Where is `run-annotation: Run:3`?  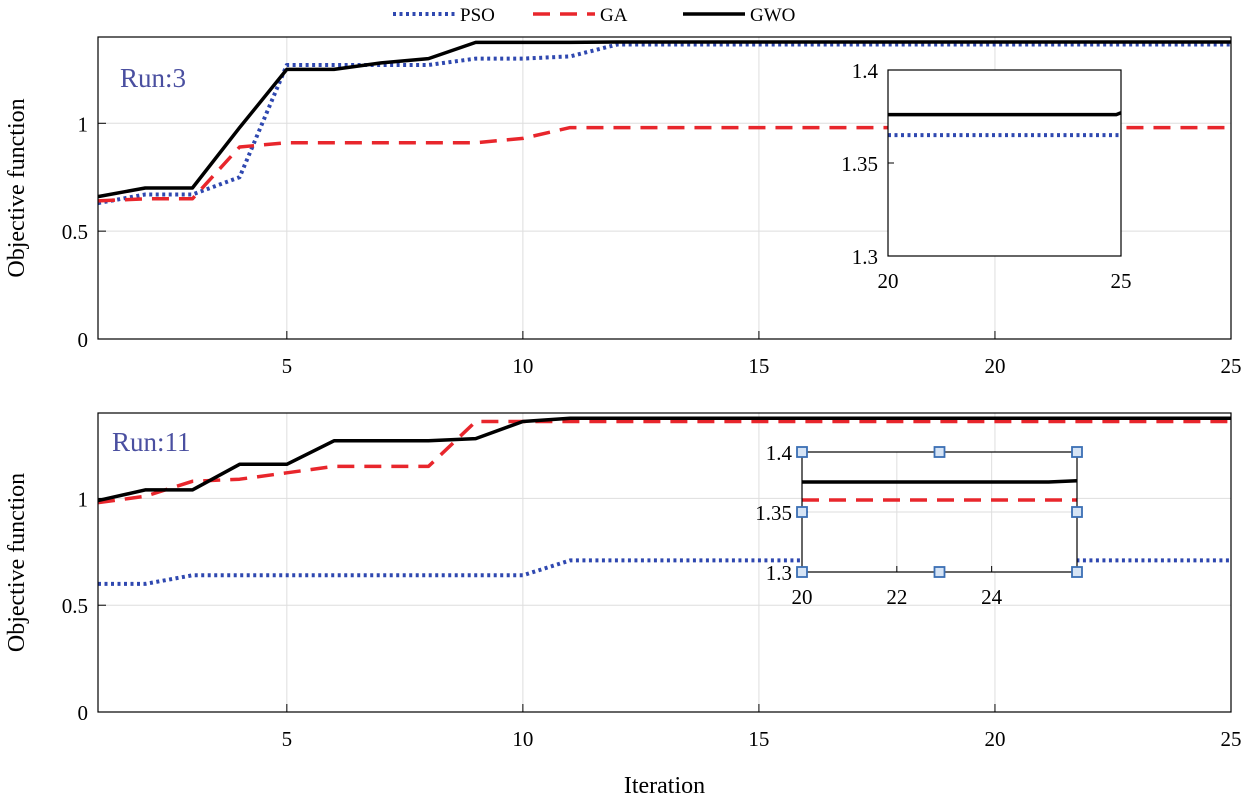
run-annotation: Run:3 is located at coordinates (153, 78).